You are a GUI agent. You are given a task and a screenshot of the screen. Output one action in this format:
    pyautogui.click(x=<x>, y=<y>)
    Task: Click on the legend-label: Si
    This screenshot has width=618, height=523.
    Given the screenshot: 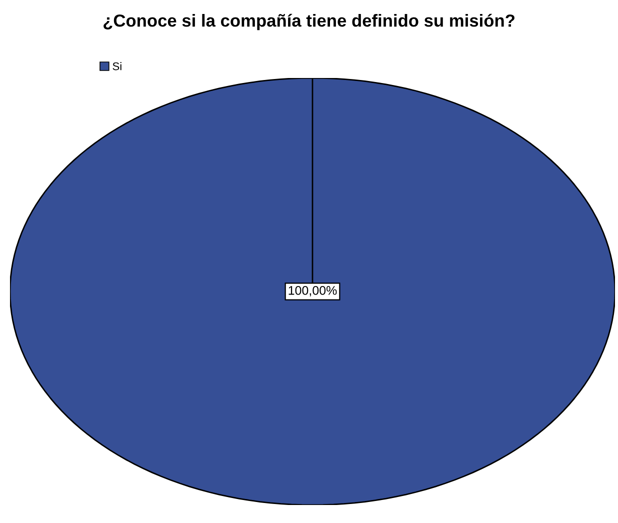 What is the action you would take?
    pyautogui.click(x=117, y=66)
    